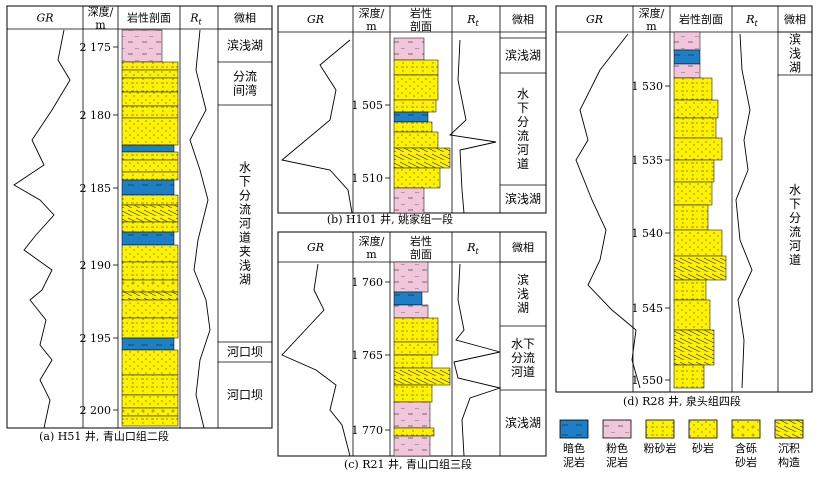 This screenshot has width=820, height=486. What do you see at coordinates (245, 252) in the screenshot?
I see `facies-label-line: 夹` at bounding box center [245, 252].